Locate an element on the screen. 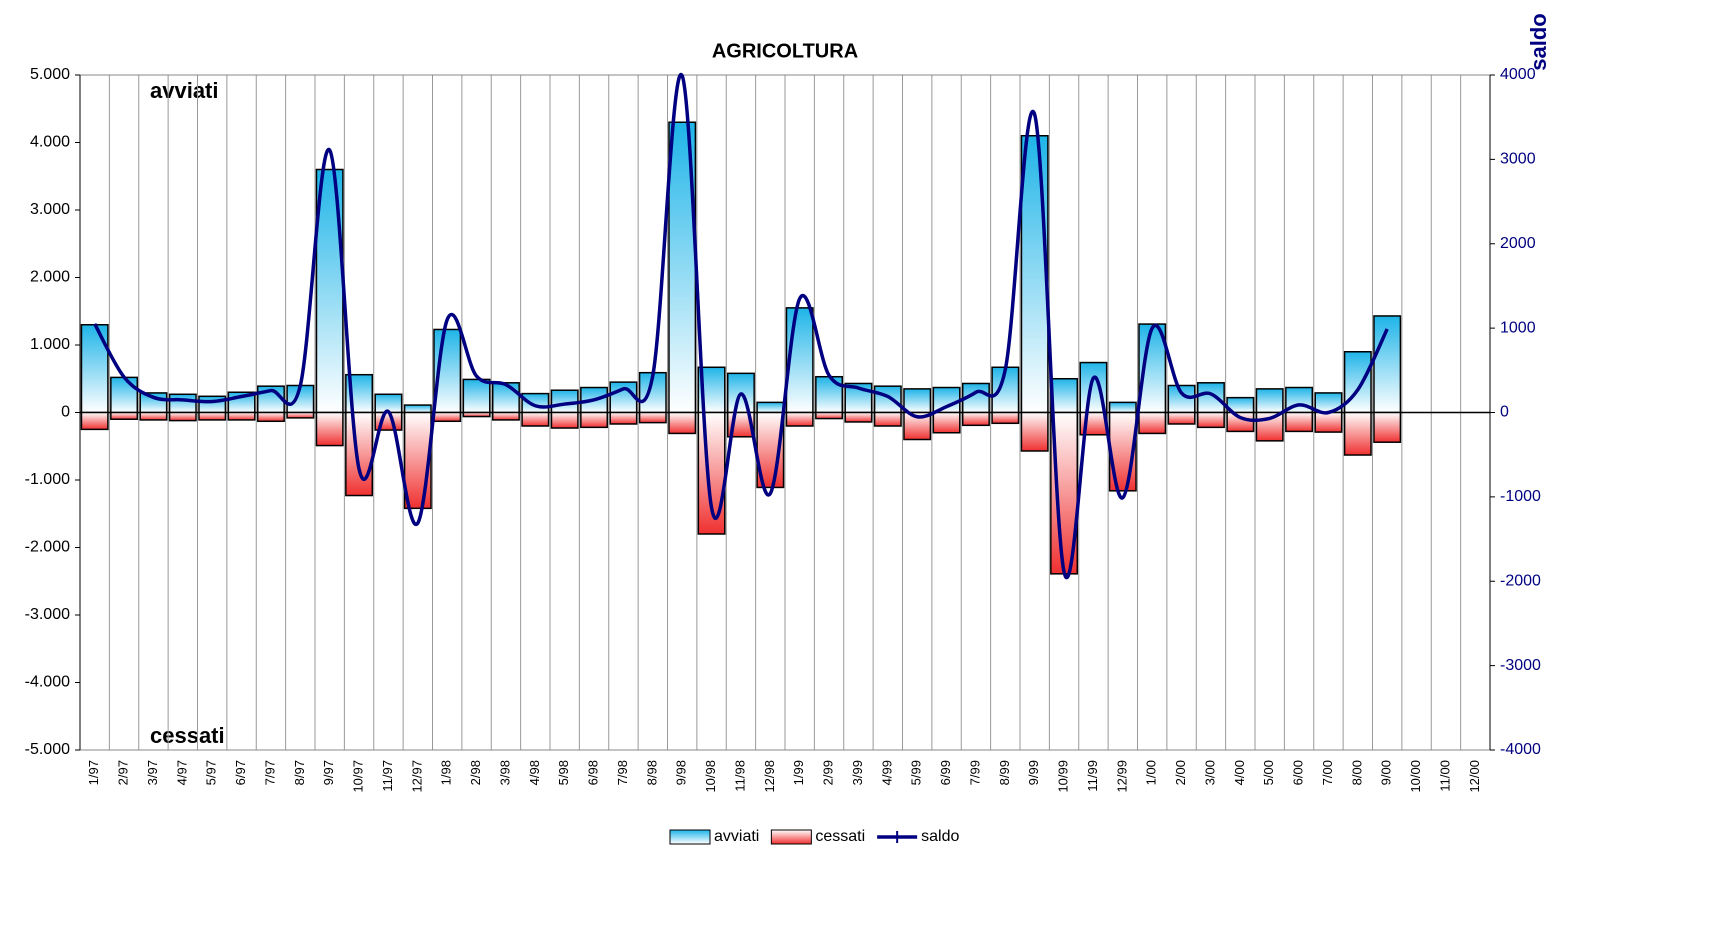 The height and width of the screenshot is (936, 1717). x-tick-label: 4/98 is located at coordinates (534, 772).